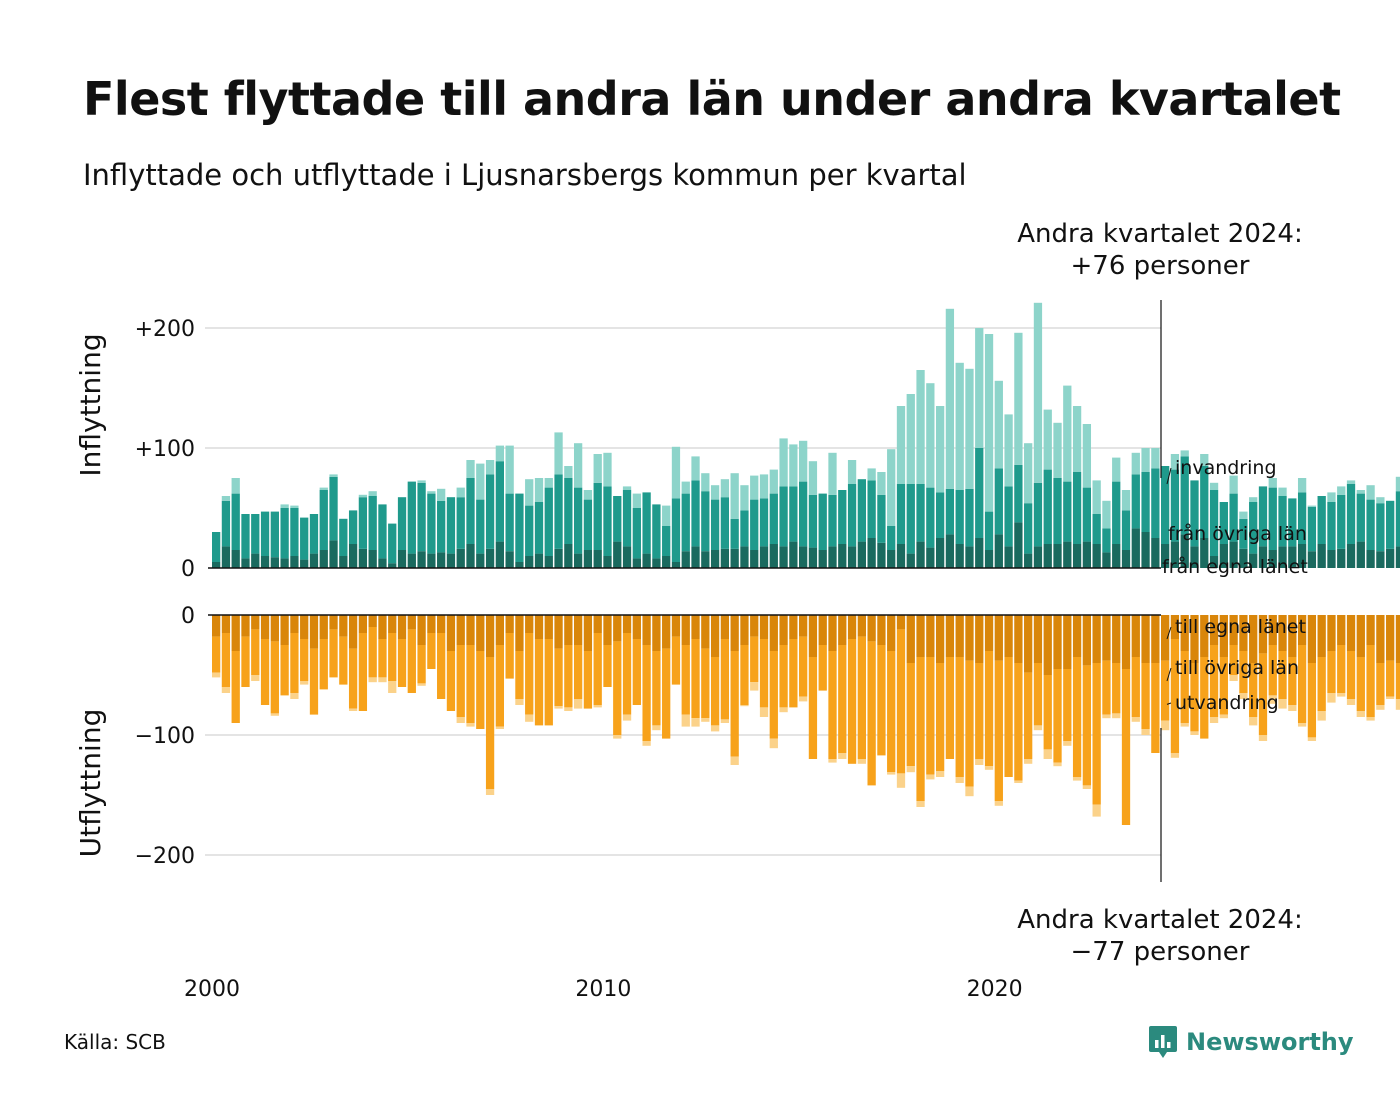 The width and height of the screenshot is (1400, 1120). I want to click on label-leader, so click(1169, 703).